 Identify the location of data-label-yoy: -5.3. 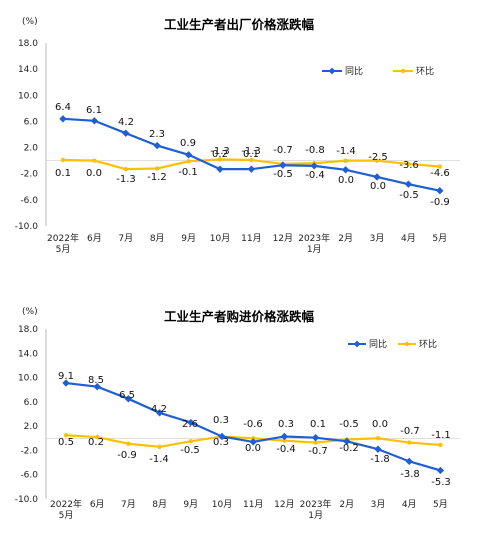
(441, 482).